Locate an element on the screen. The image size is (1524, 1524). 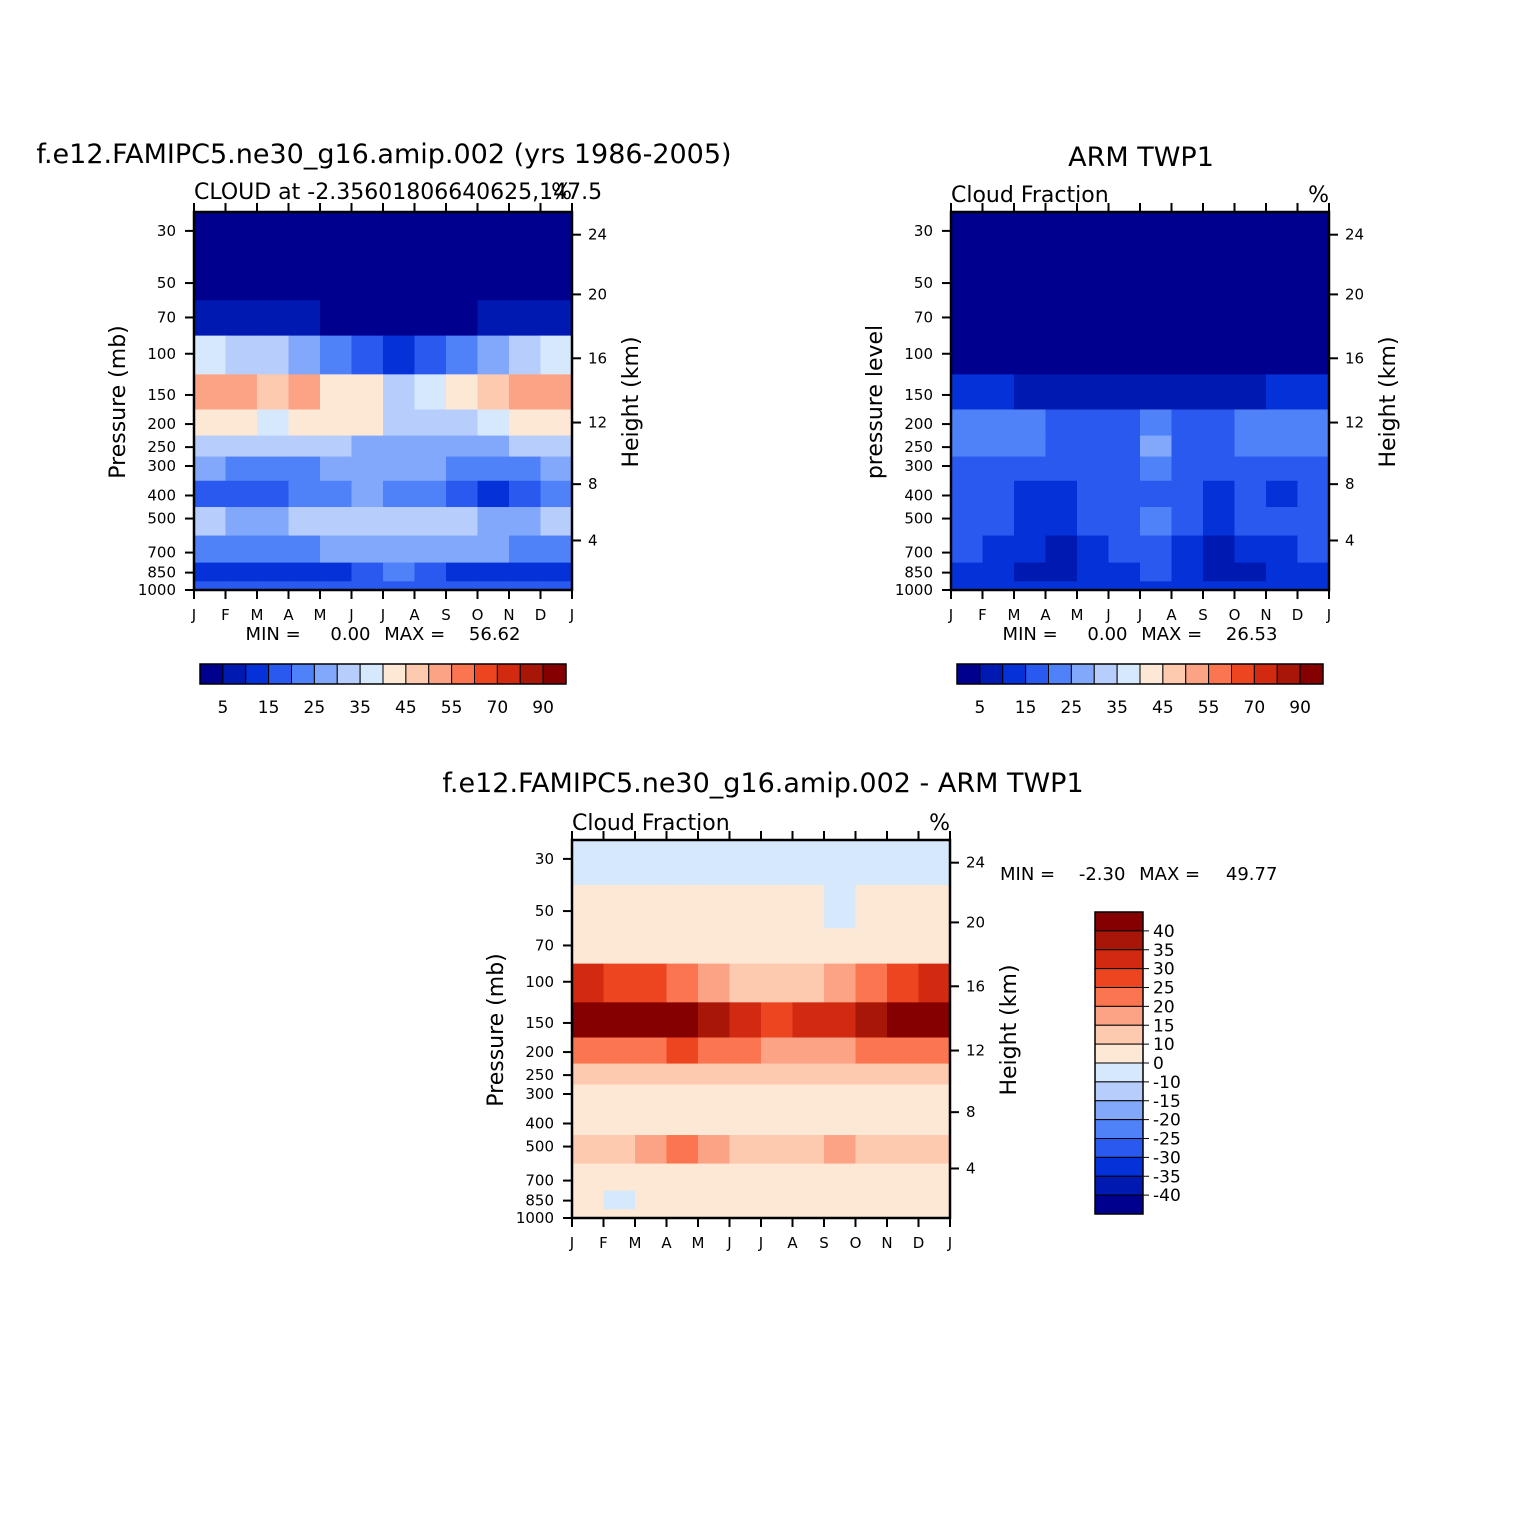
obs-ytick-label: 30 is located at coordinates (923, 231).